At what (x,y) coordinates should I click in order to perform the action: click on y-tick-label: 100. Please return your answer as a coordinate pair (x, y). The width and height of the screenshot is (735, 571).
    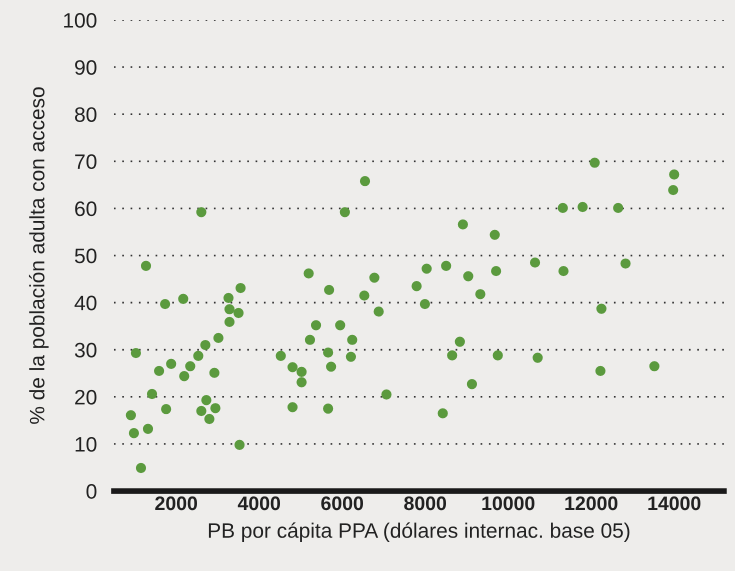
    Looking at the image, I should click on (80, 20).